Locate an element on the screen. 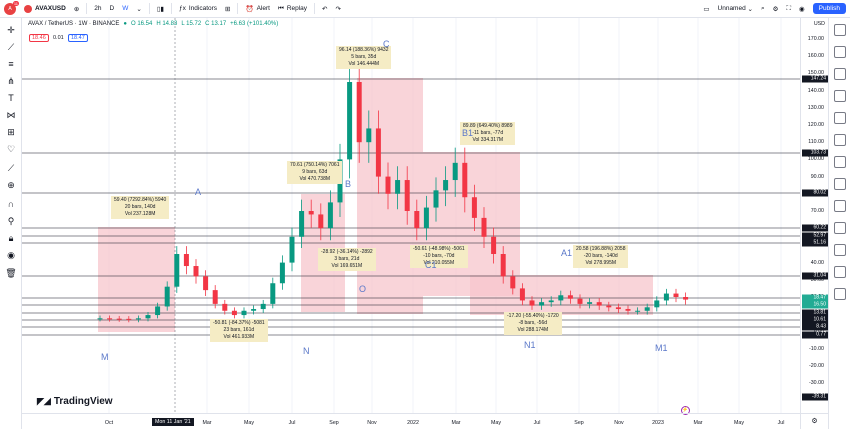 Image resolution: width=850 pixels, height=429 pixels. wave-label-n1: N1 is located at coordinates (530, 345).